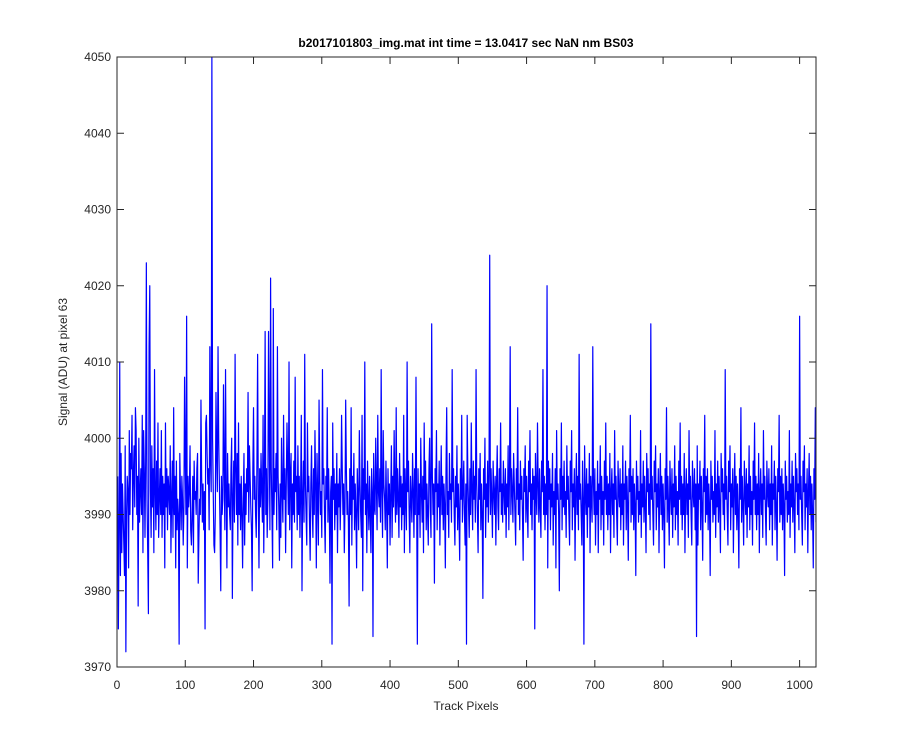  What do you see at coordinates (97, 362) in the screenshot?
I see `y-tick-label: 4010` at bounding box center [97, 362].